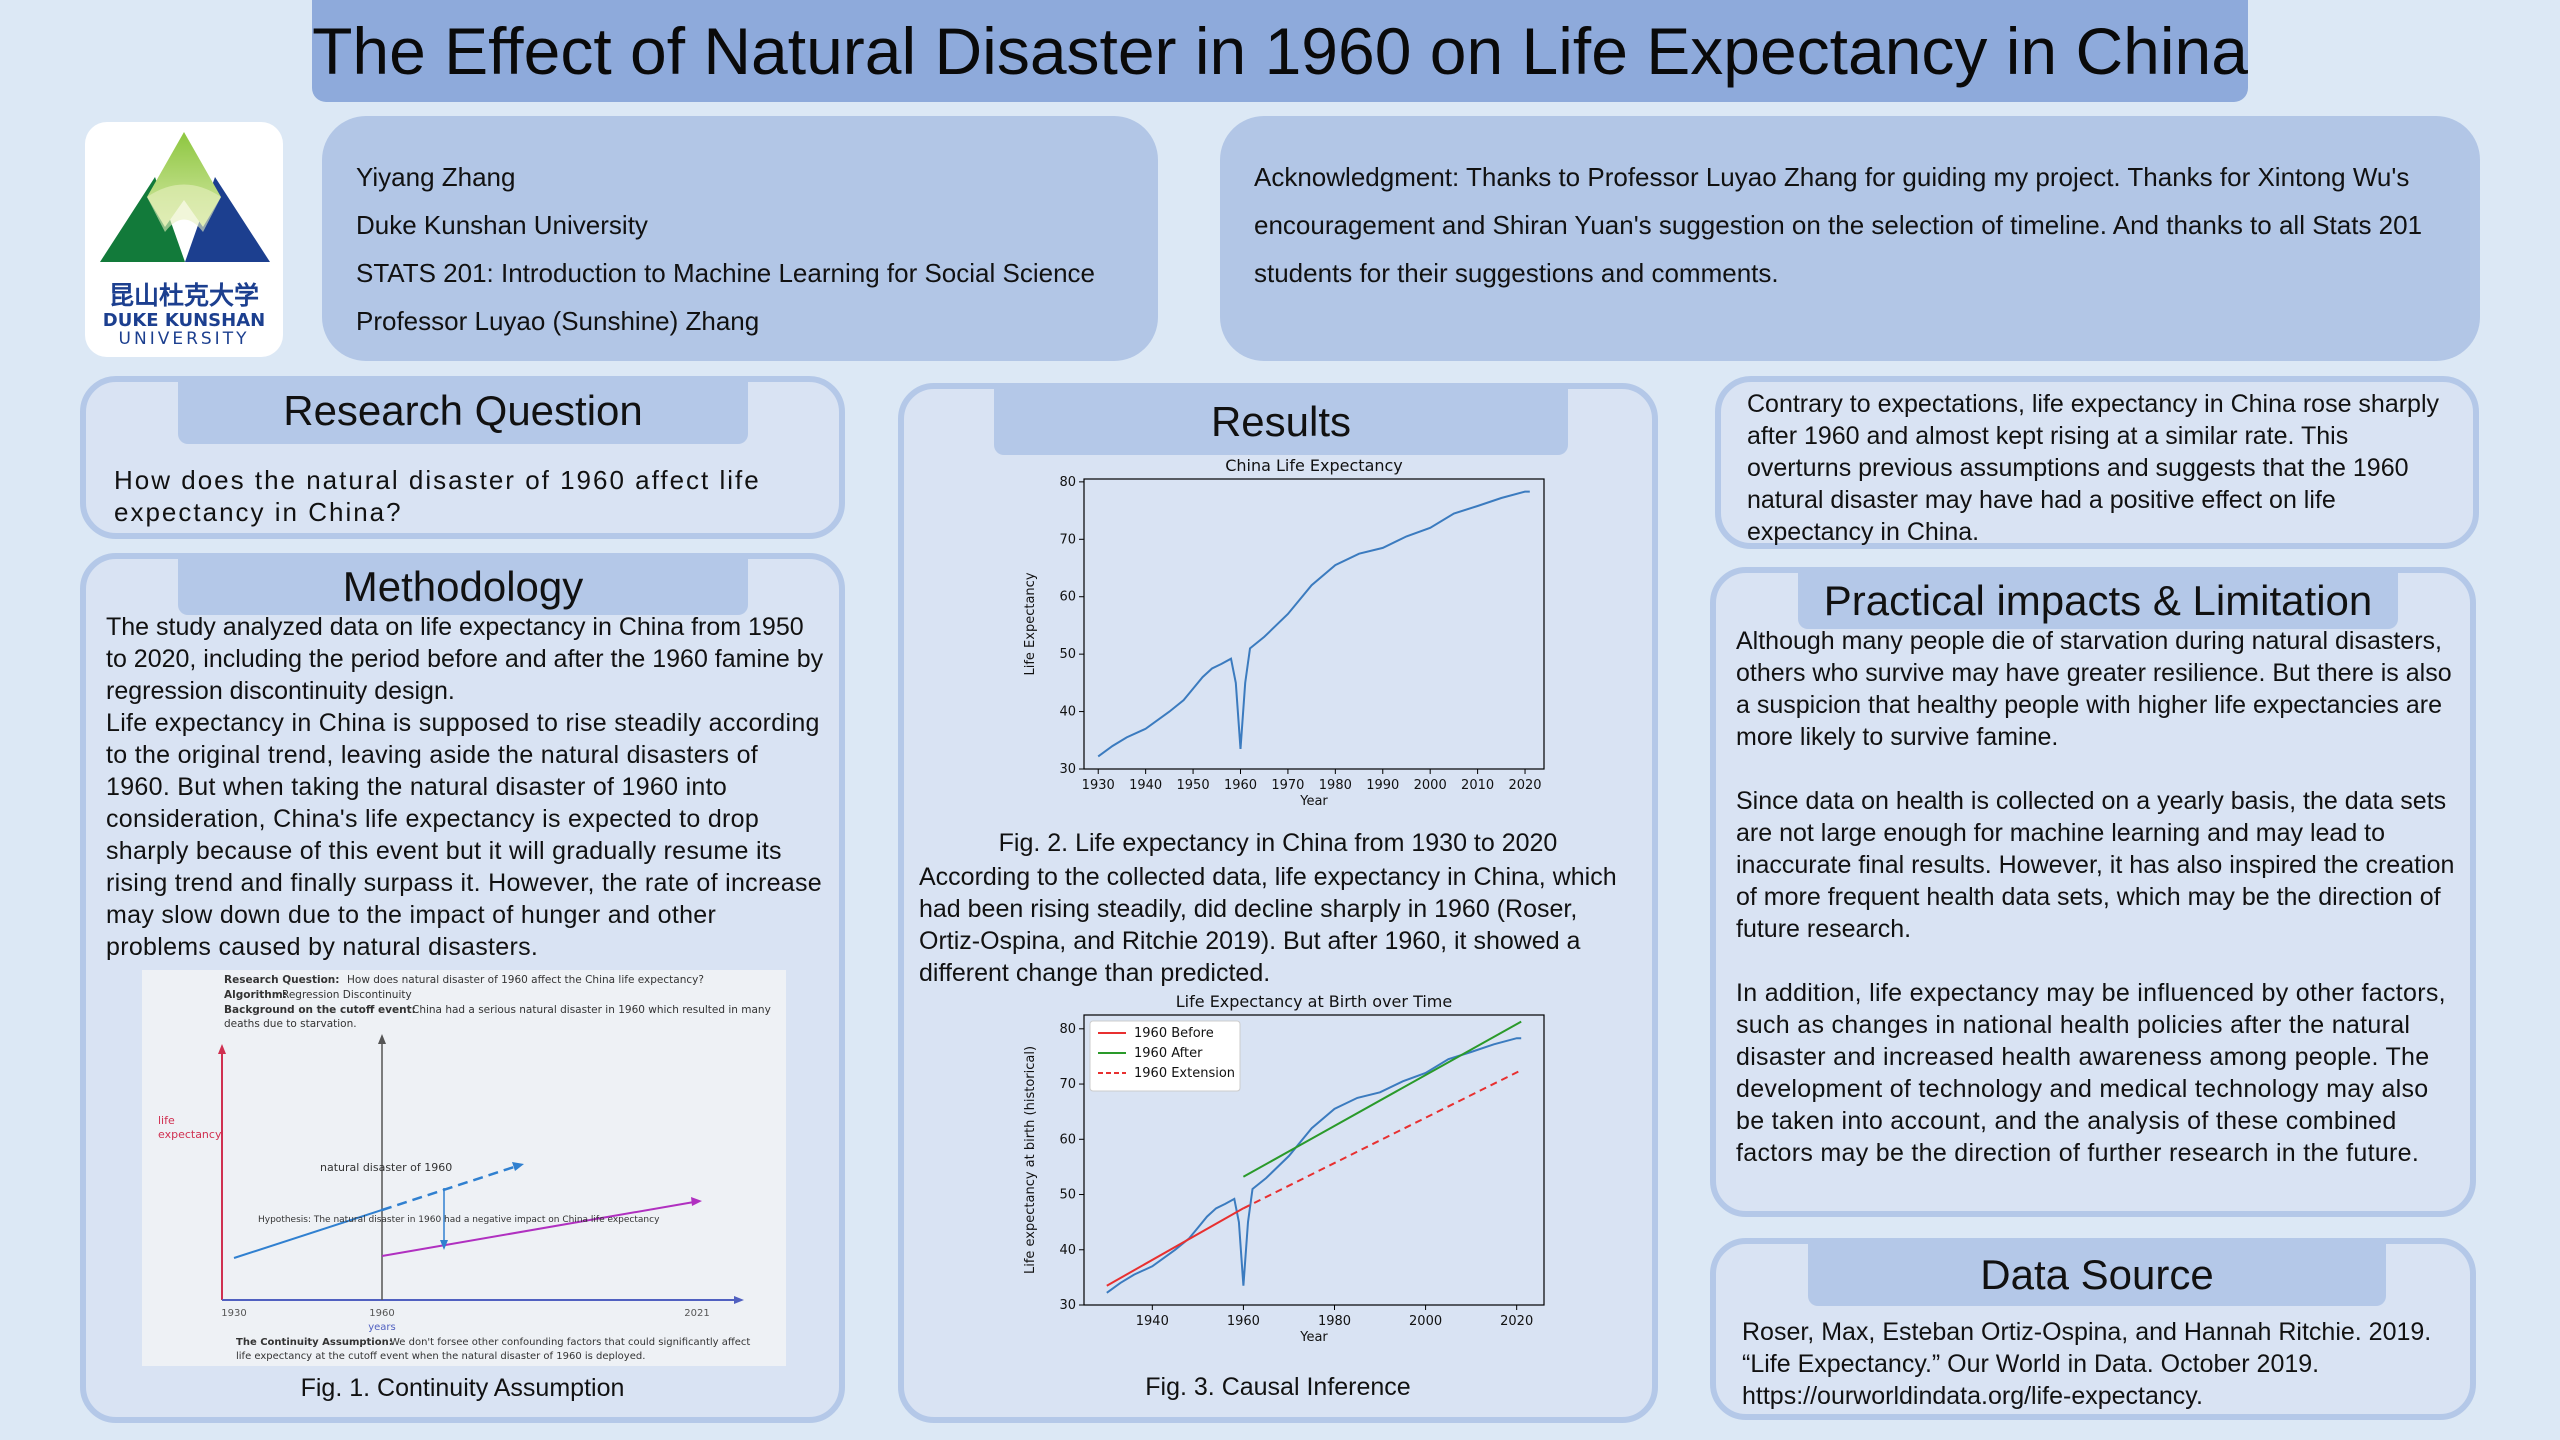 The height and width of the screenshot is (1440, 2560). Describe the element at coordinates (290, 1024) in the screenshot. I see `diagram-bg2: deaths due to starvation.` at that location.